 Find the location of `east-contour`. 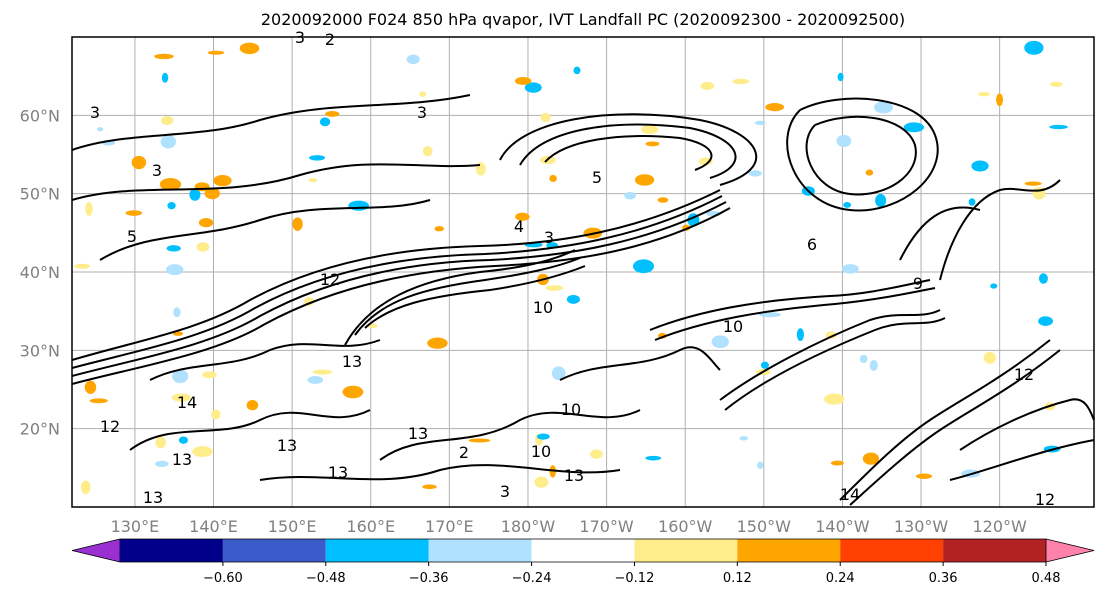

east-contour is located at coordinates (1000, 230).